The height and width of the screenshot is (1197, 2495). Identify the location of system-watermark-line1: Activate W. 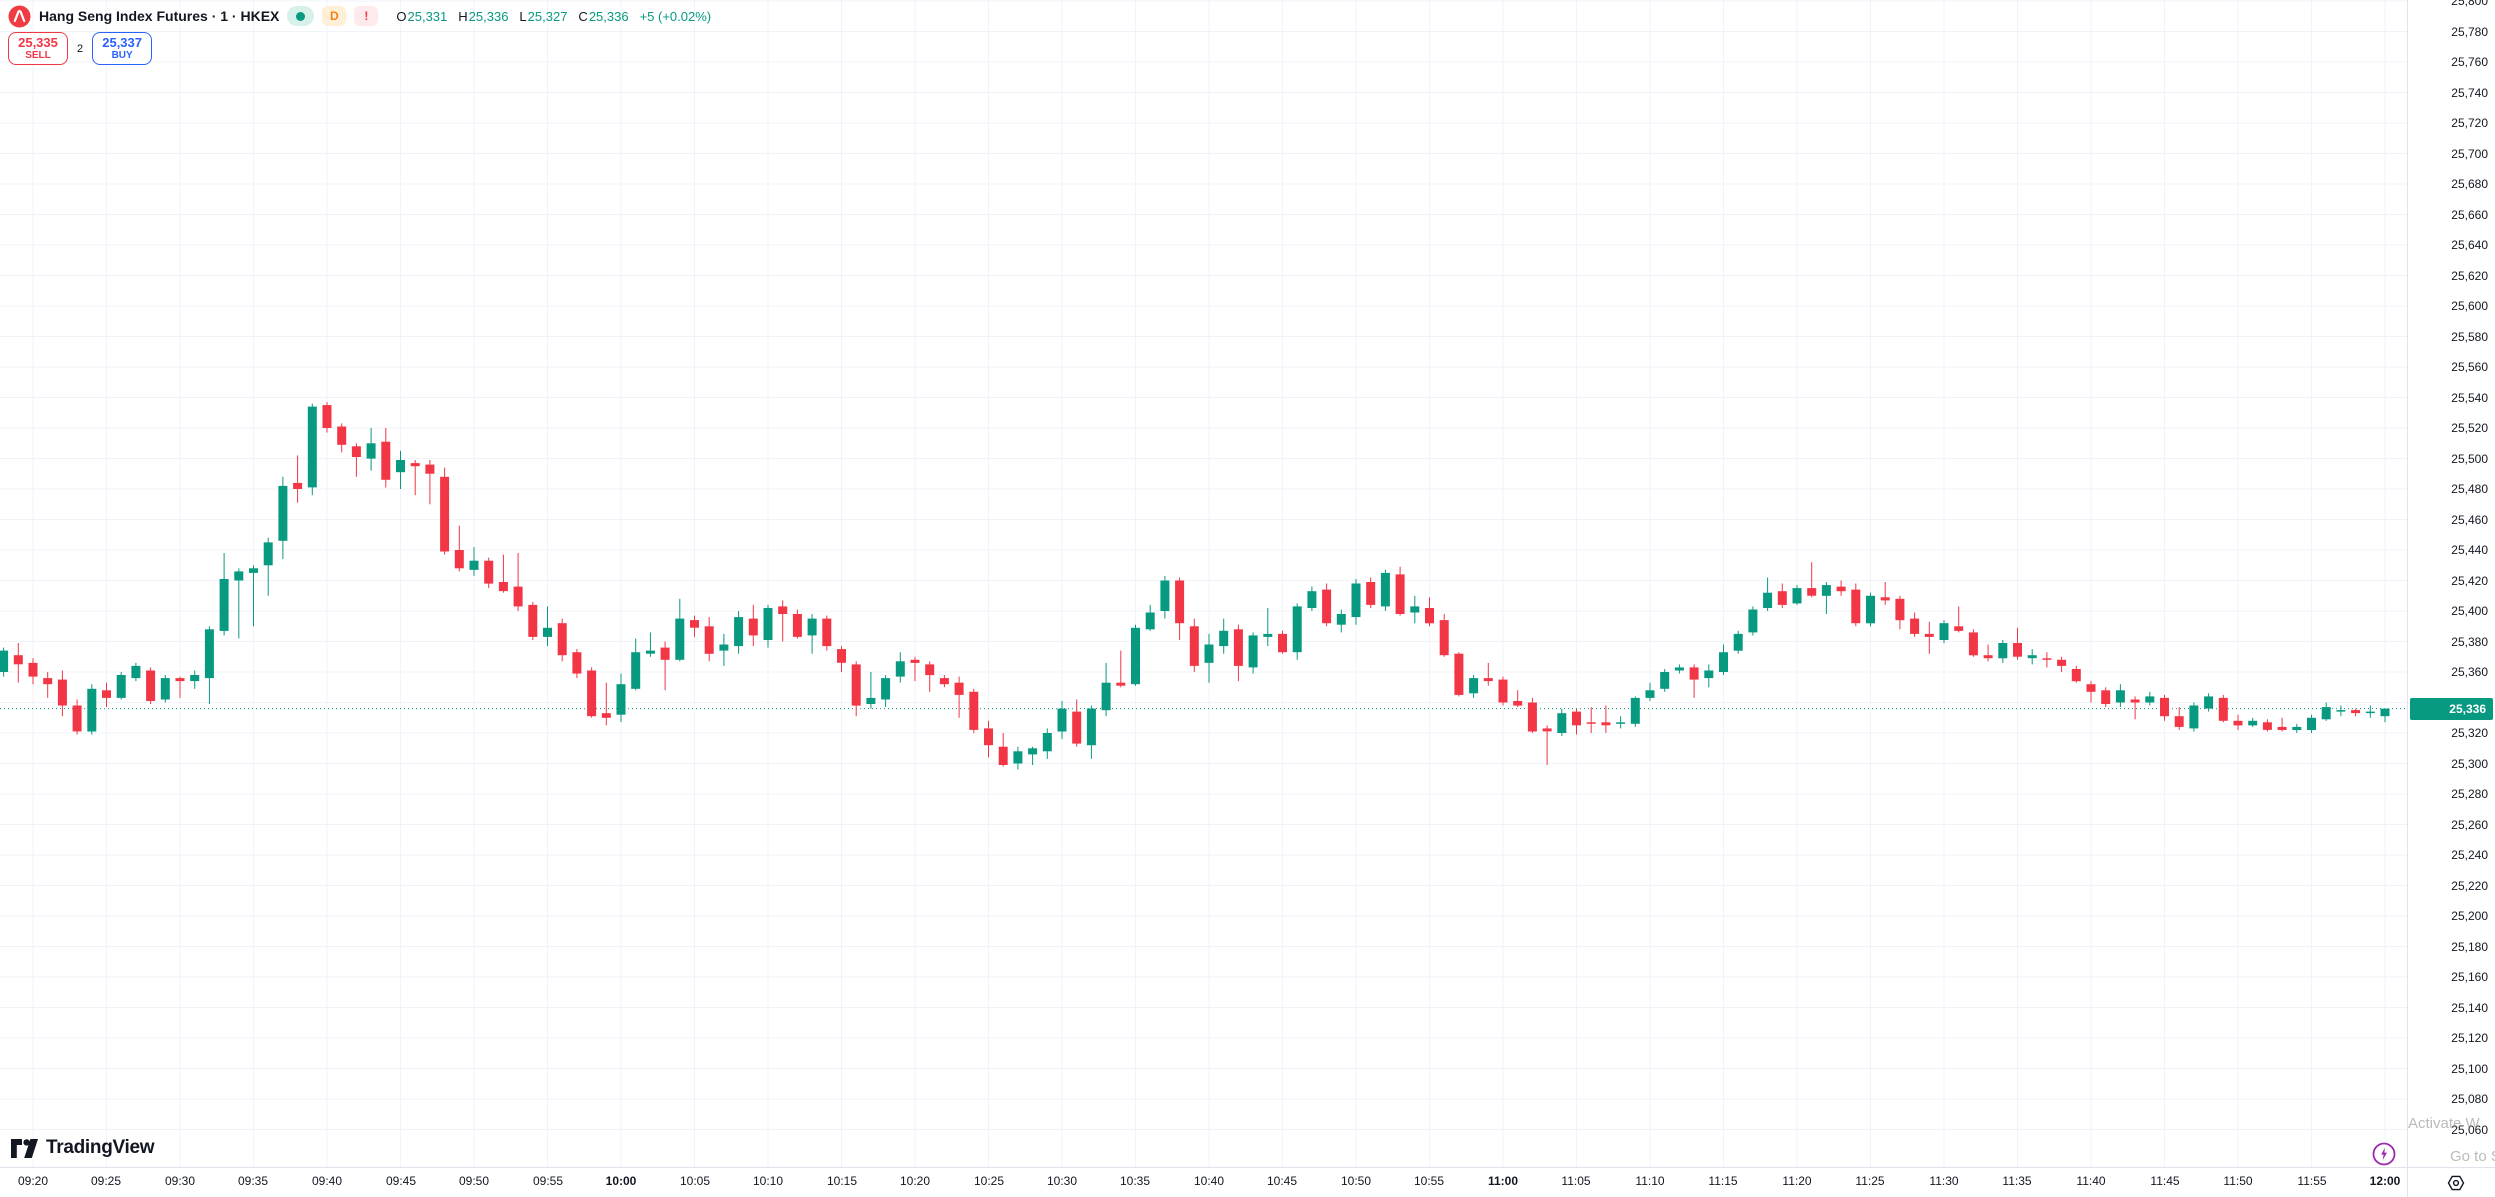
(2444, 1123).